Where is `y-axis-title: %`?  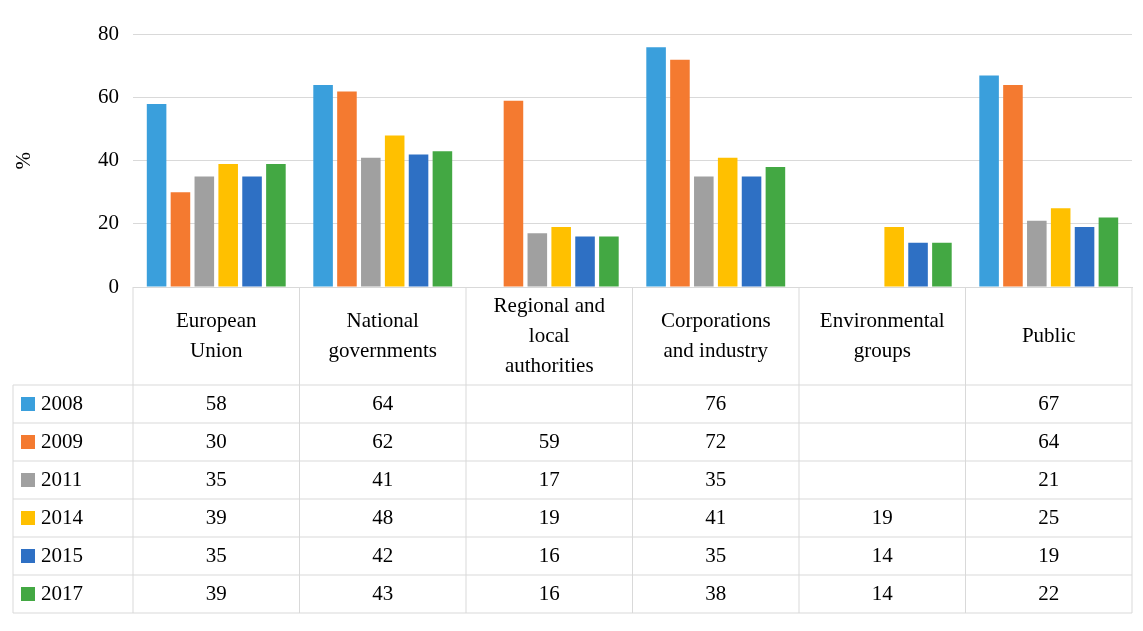
y-axis-title: % is located at coordinates (23, 161).